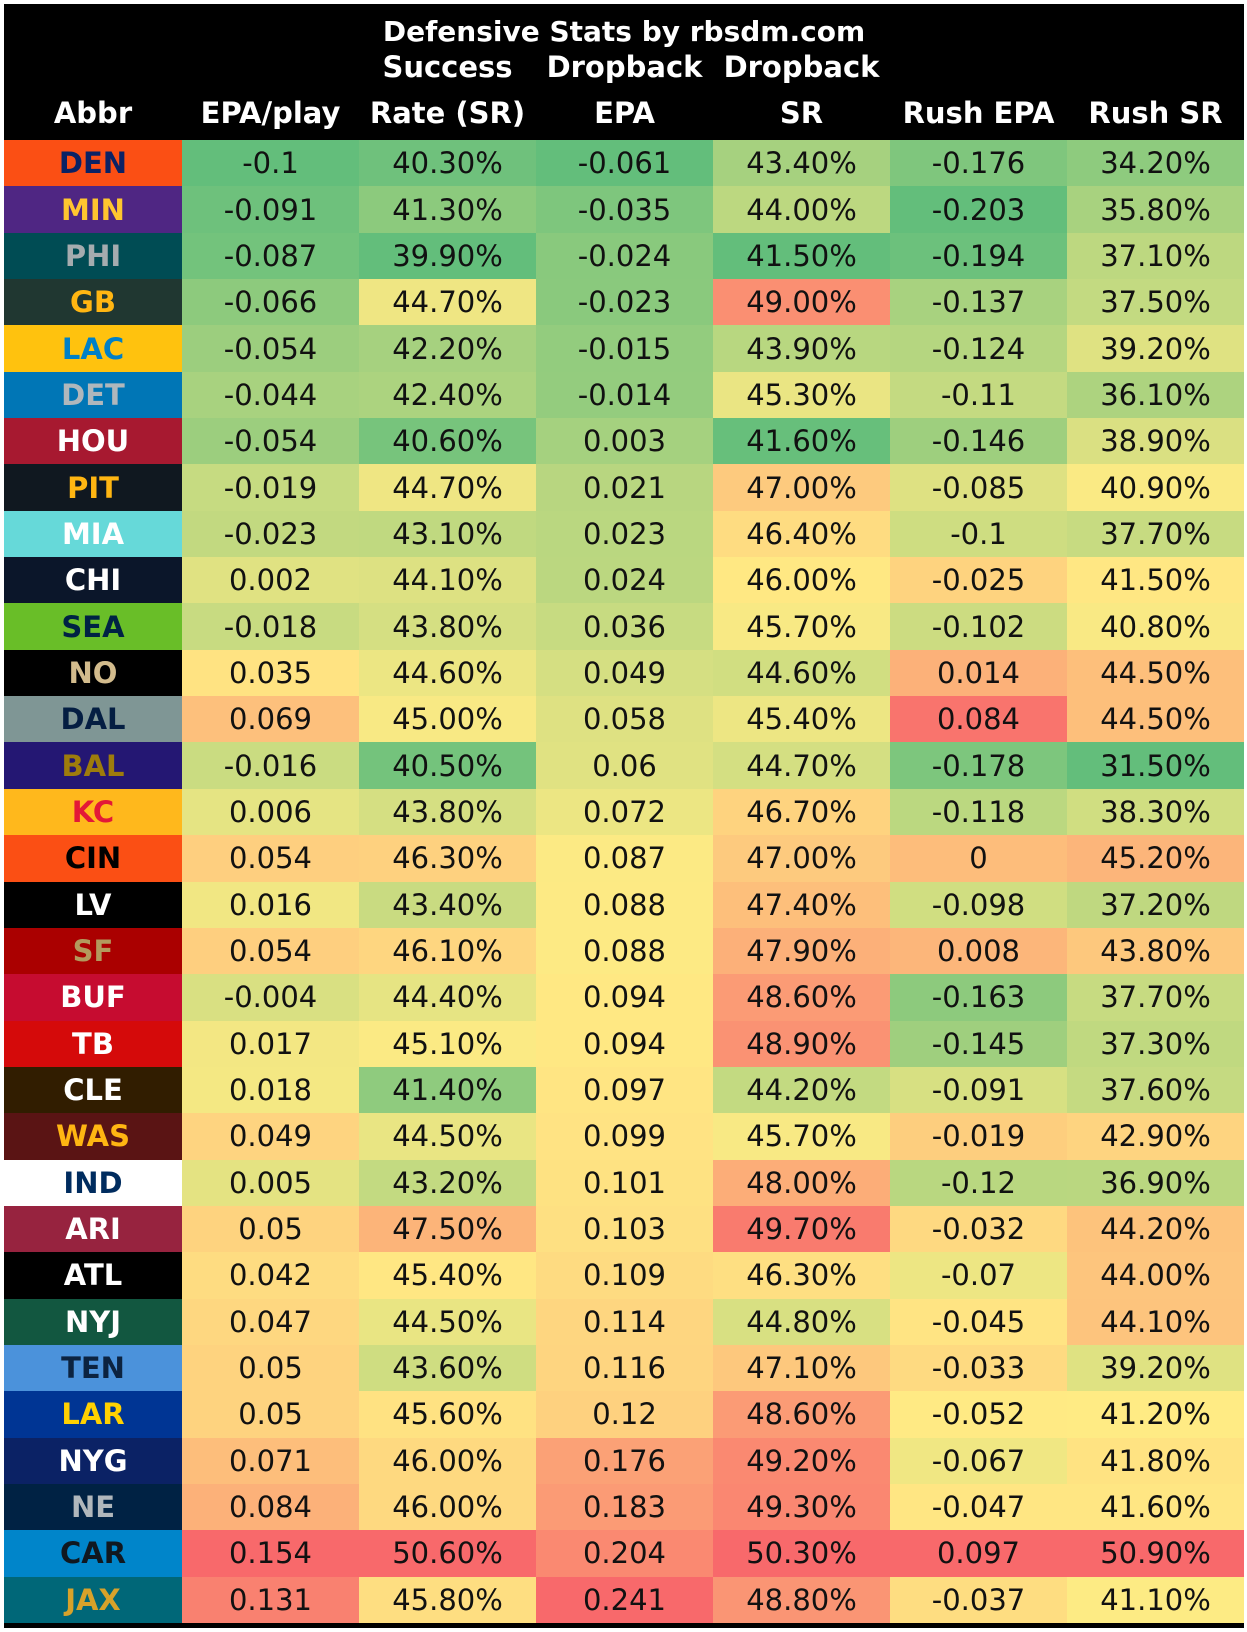  Describe the element at coordinates (270, 534) in the screenshot. I see `epa-play-cell: -0.023` at that location.